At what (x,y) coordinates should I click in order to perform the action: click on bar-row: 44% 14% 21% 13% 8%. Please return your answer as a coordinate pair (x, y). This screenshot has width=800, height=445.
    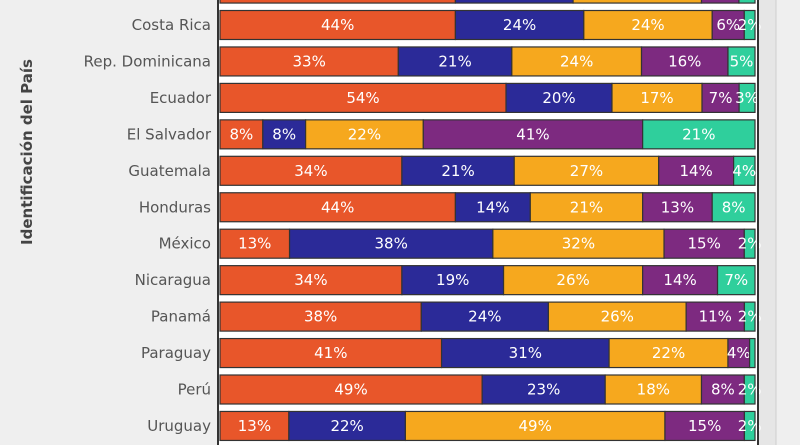
    Looking at the image, I should click on (487, 207).